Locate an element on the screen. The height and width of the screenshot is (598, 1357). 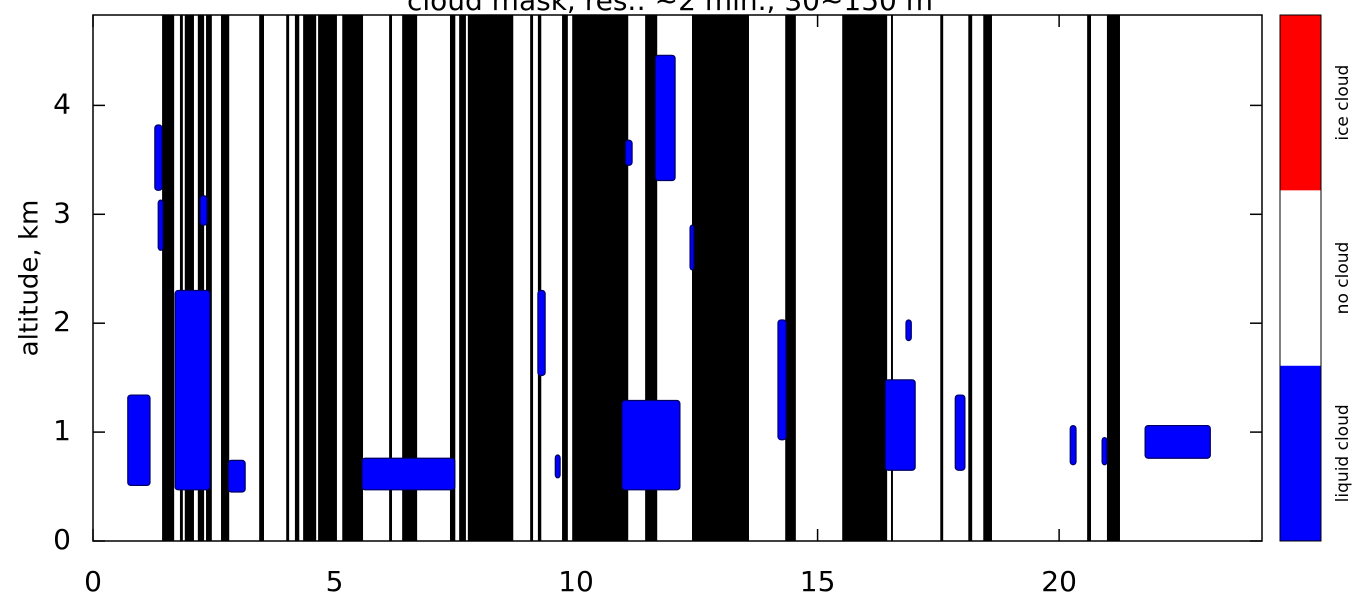
y-axis-label: altitude, km is located at coordinates (30, 278).